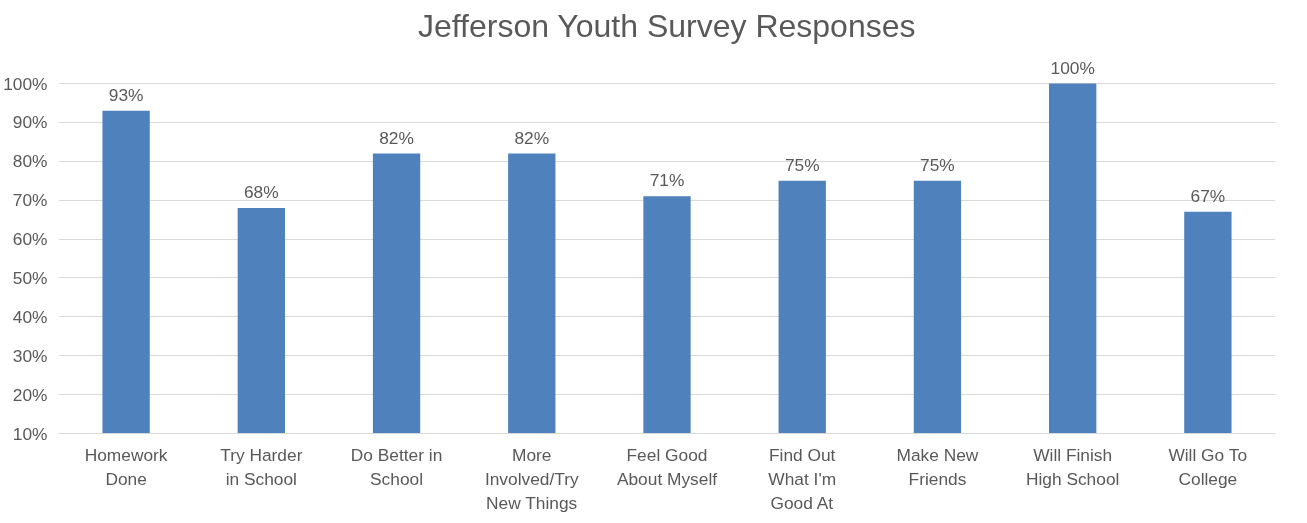  What do you see at coordinates (666, 25) in the screenshot?
I see `chart-title: Jefferson Youth Survey Responses` at bounding box center [666, 25].